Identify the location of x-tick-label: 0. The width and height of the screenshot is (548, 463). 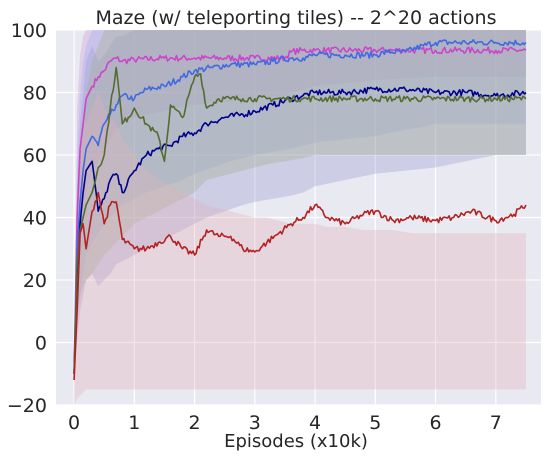
(74, 423).